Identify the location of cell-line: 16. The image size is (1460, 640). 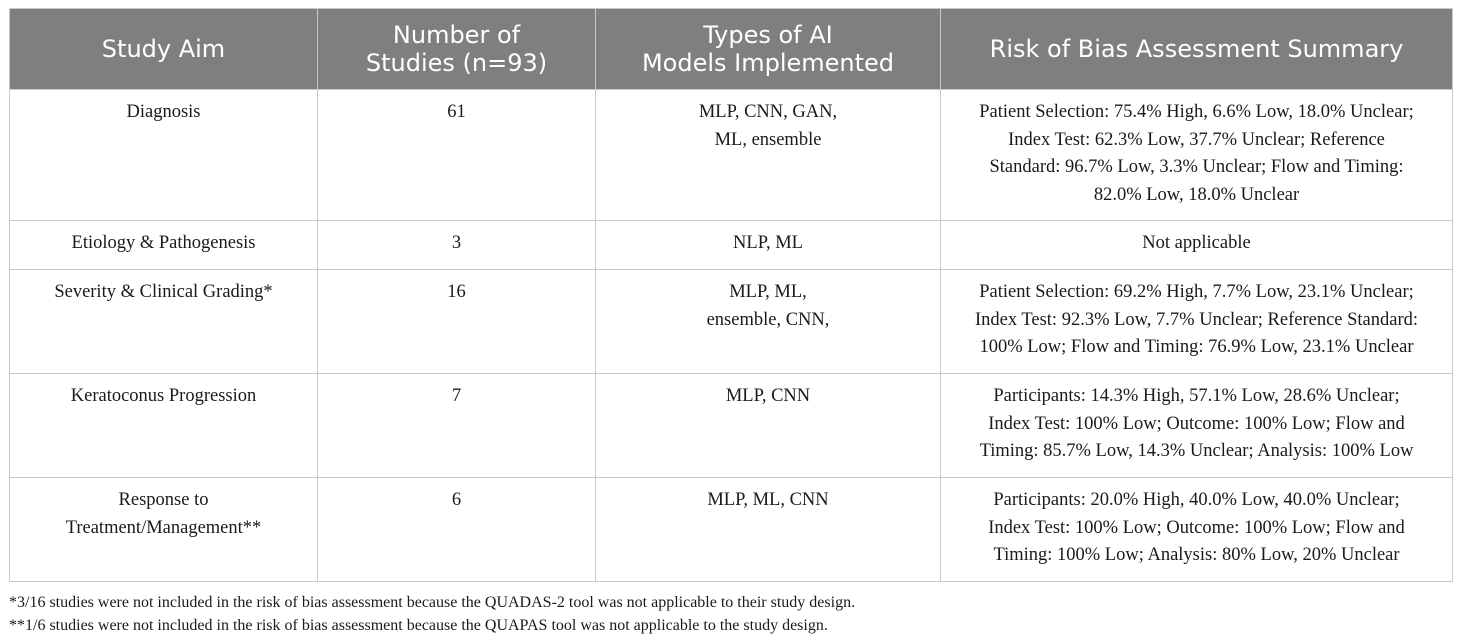
(456, 292).